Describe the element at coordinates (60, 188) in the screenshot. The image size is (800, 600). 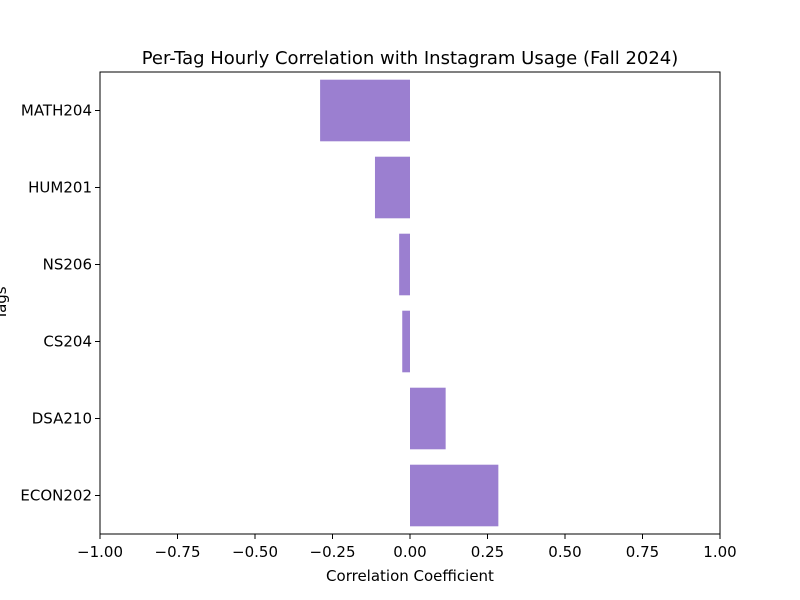
I see `y-tick-label: HUM201` at that location.